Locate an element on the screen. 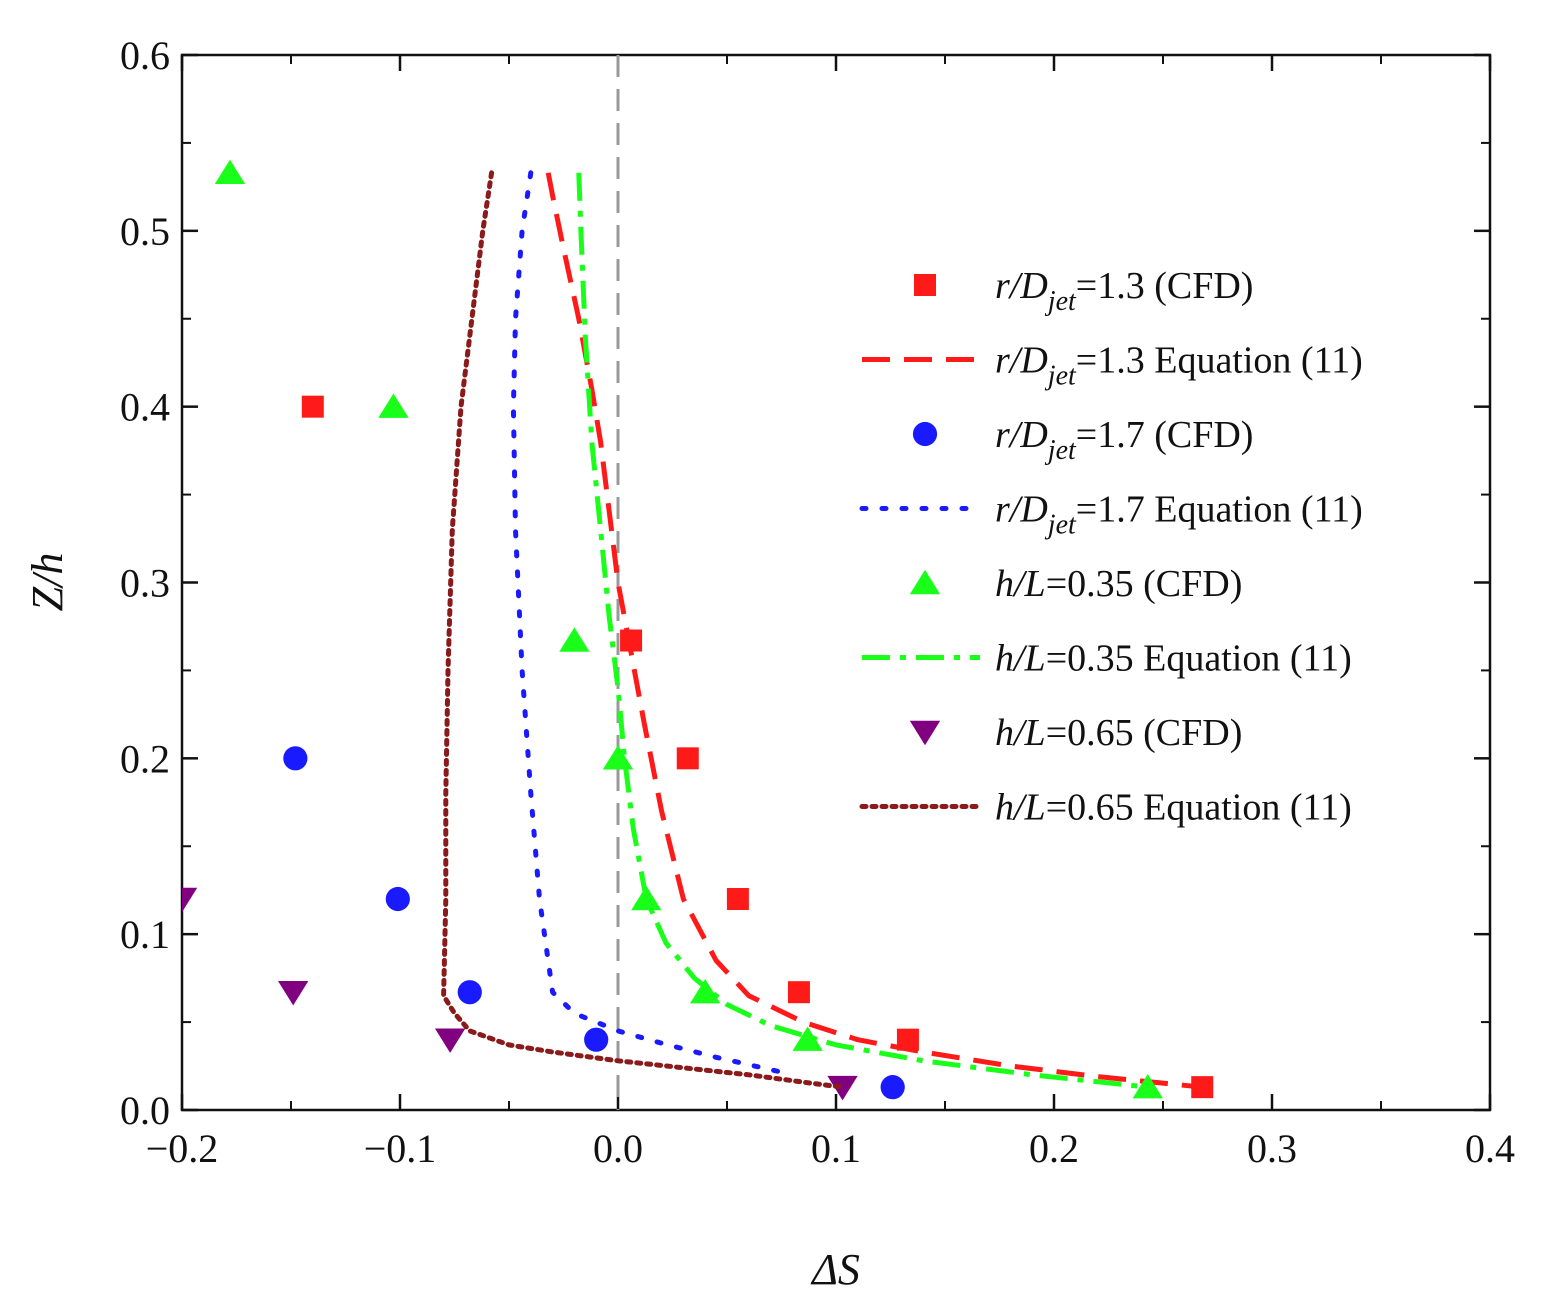  legend-label: h/L=0.65 Equation (11) is located at coordinates (1173, 808).